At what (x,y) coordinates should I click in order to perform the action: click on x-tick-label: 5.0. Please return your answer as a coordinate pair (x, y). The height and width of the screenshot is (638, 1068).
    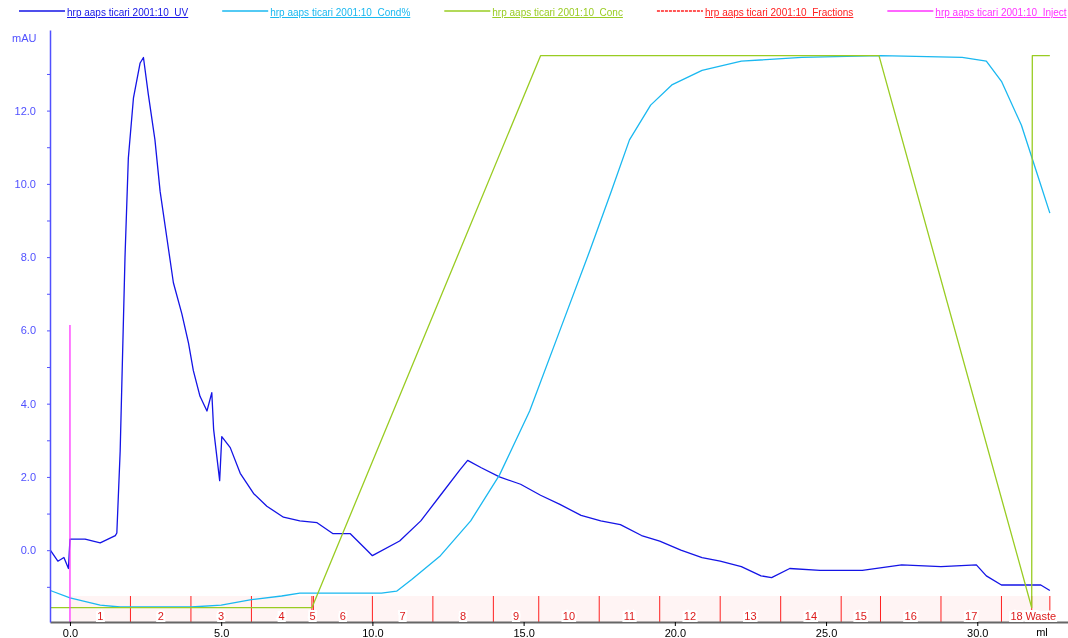
    Looking at the image, I should click on (222, 632).